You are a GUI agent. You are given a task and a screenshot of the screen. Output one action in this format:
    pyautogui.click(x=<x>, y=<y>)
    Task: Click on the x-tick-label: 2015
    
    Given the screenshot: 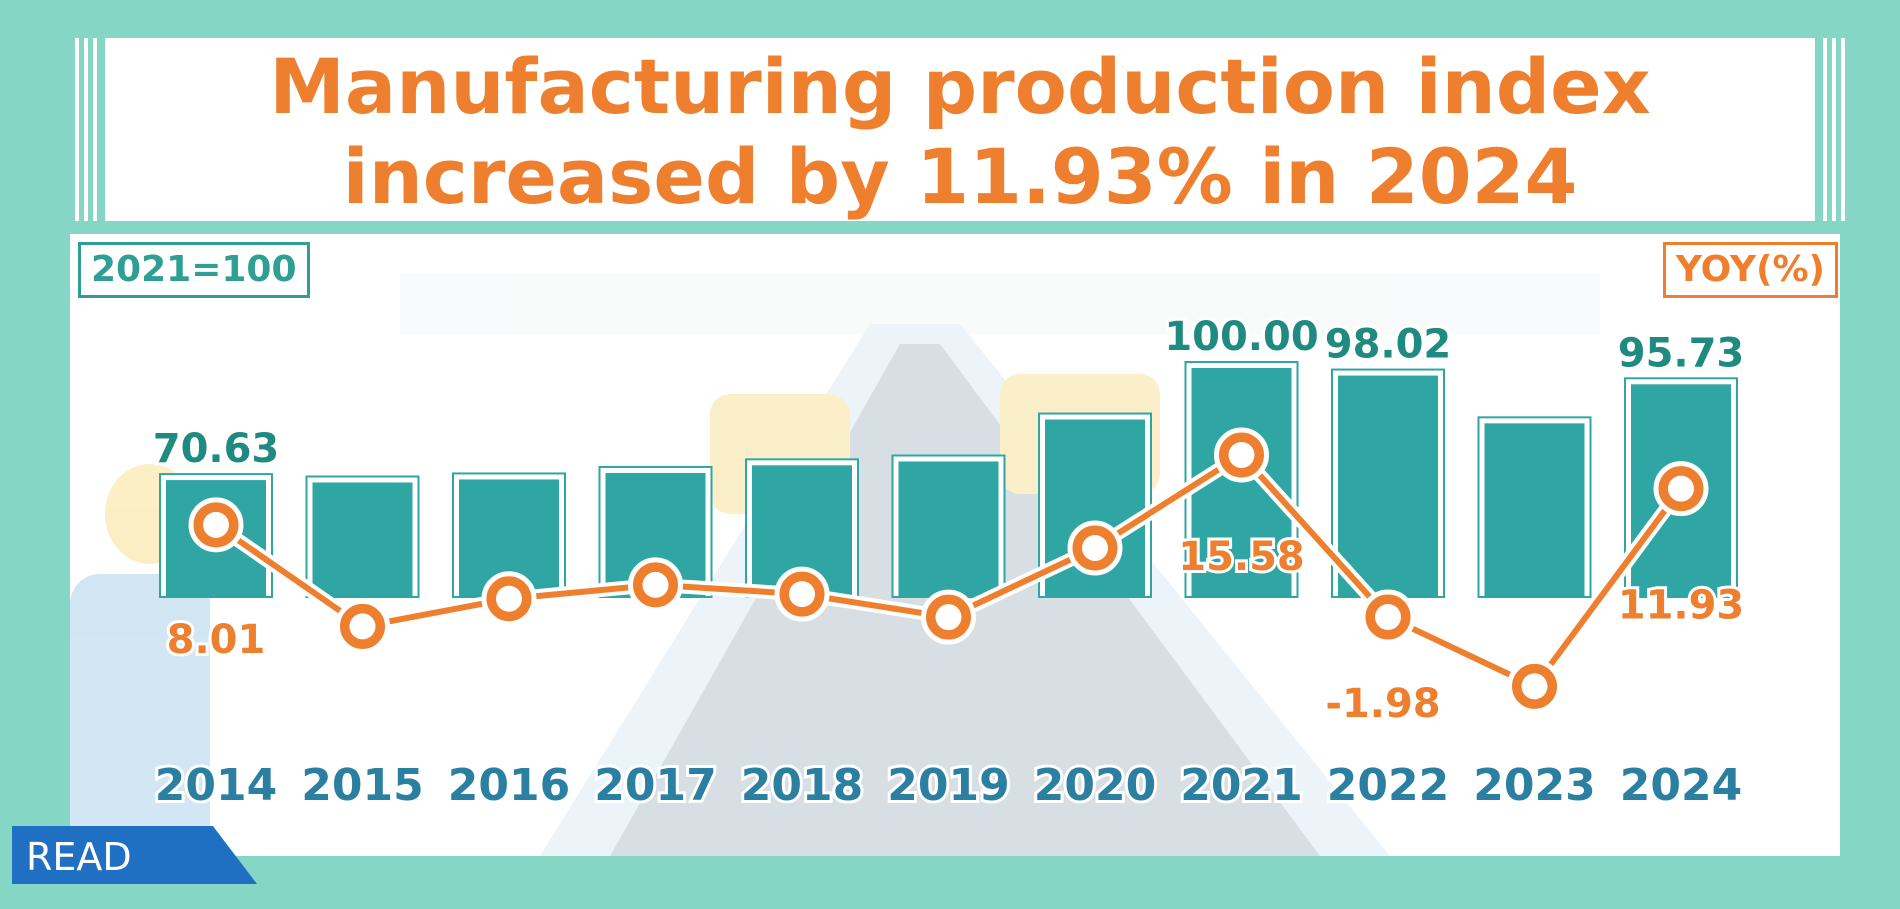 What is the action you would take?
    pyautogui.click(x=362, y=785)
    